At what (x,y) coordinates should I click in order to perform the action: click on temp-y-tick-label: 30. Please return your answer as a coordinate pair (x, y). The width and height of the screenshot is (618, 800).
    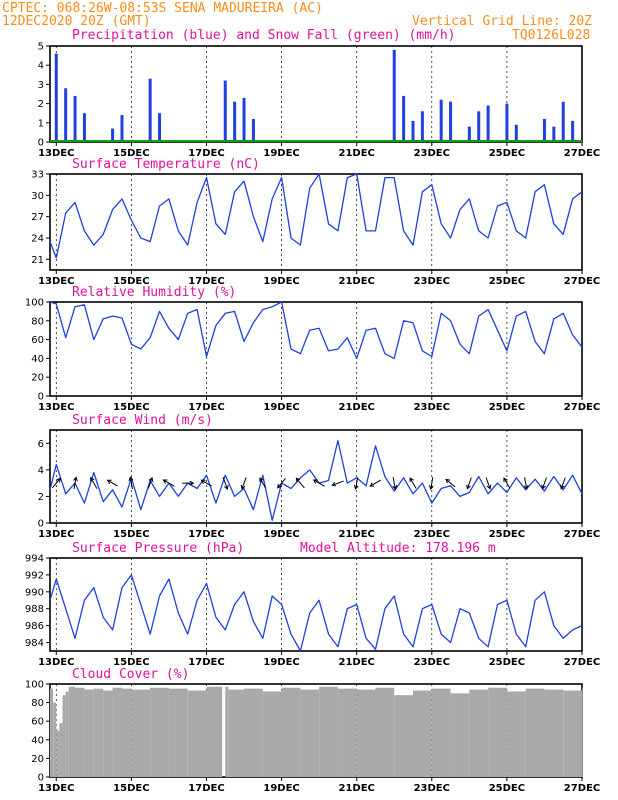
    Looking at the image, I should click on (37, 196).